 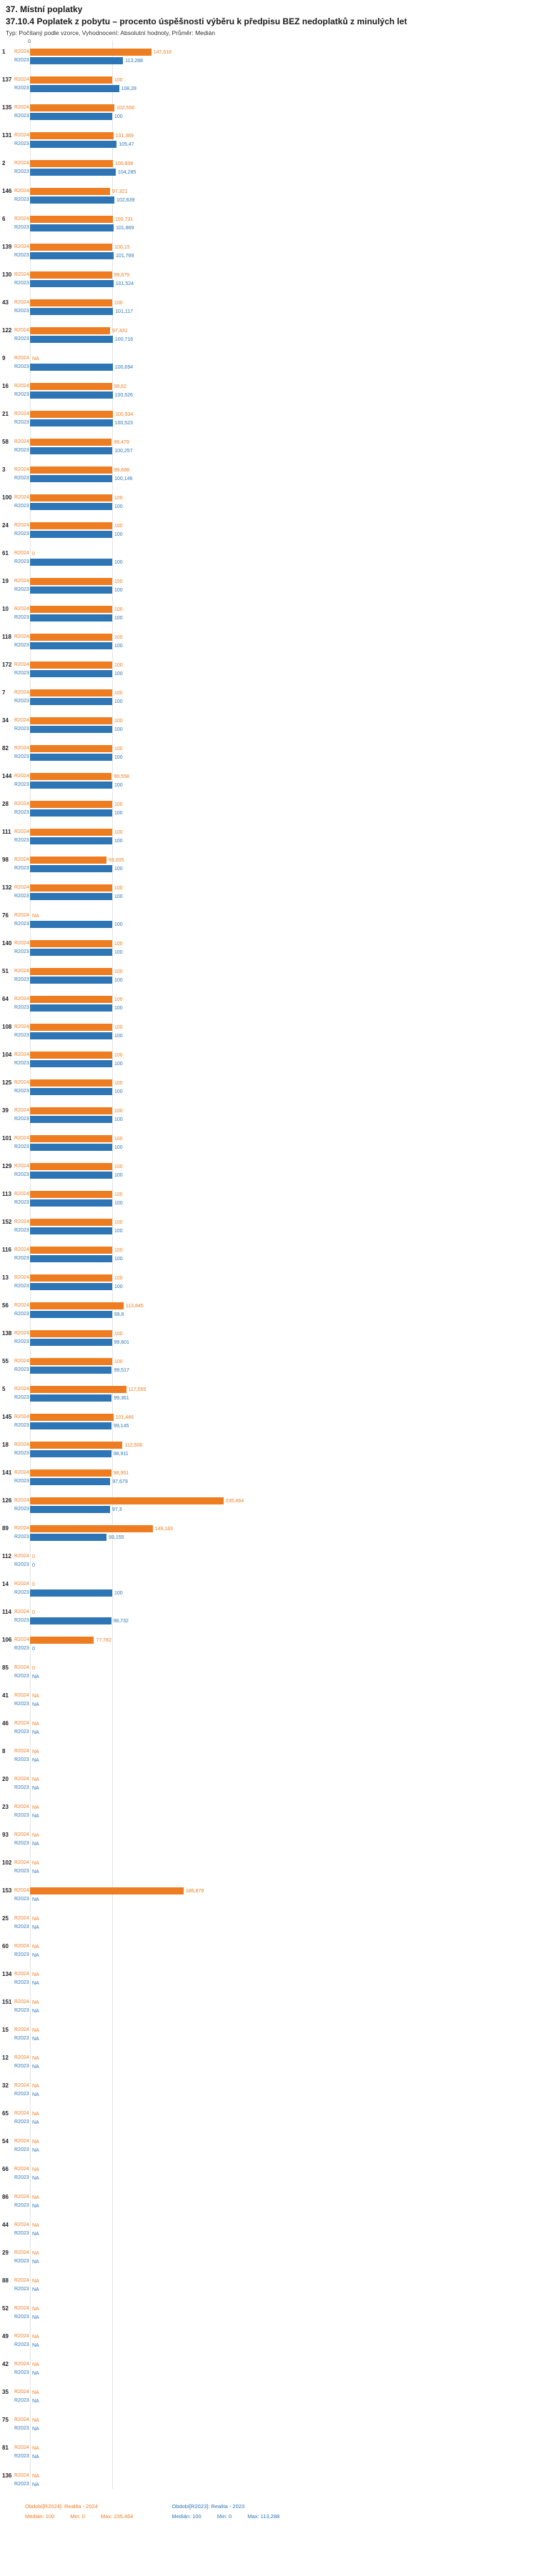 What do you see at coordinates (268, 1143) in the screenshot?
I see `chart-row-group: 101 R2024 100 R2023 100` at bounding box center [268, 1143].